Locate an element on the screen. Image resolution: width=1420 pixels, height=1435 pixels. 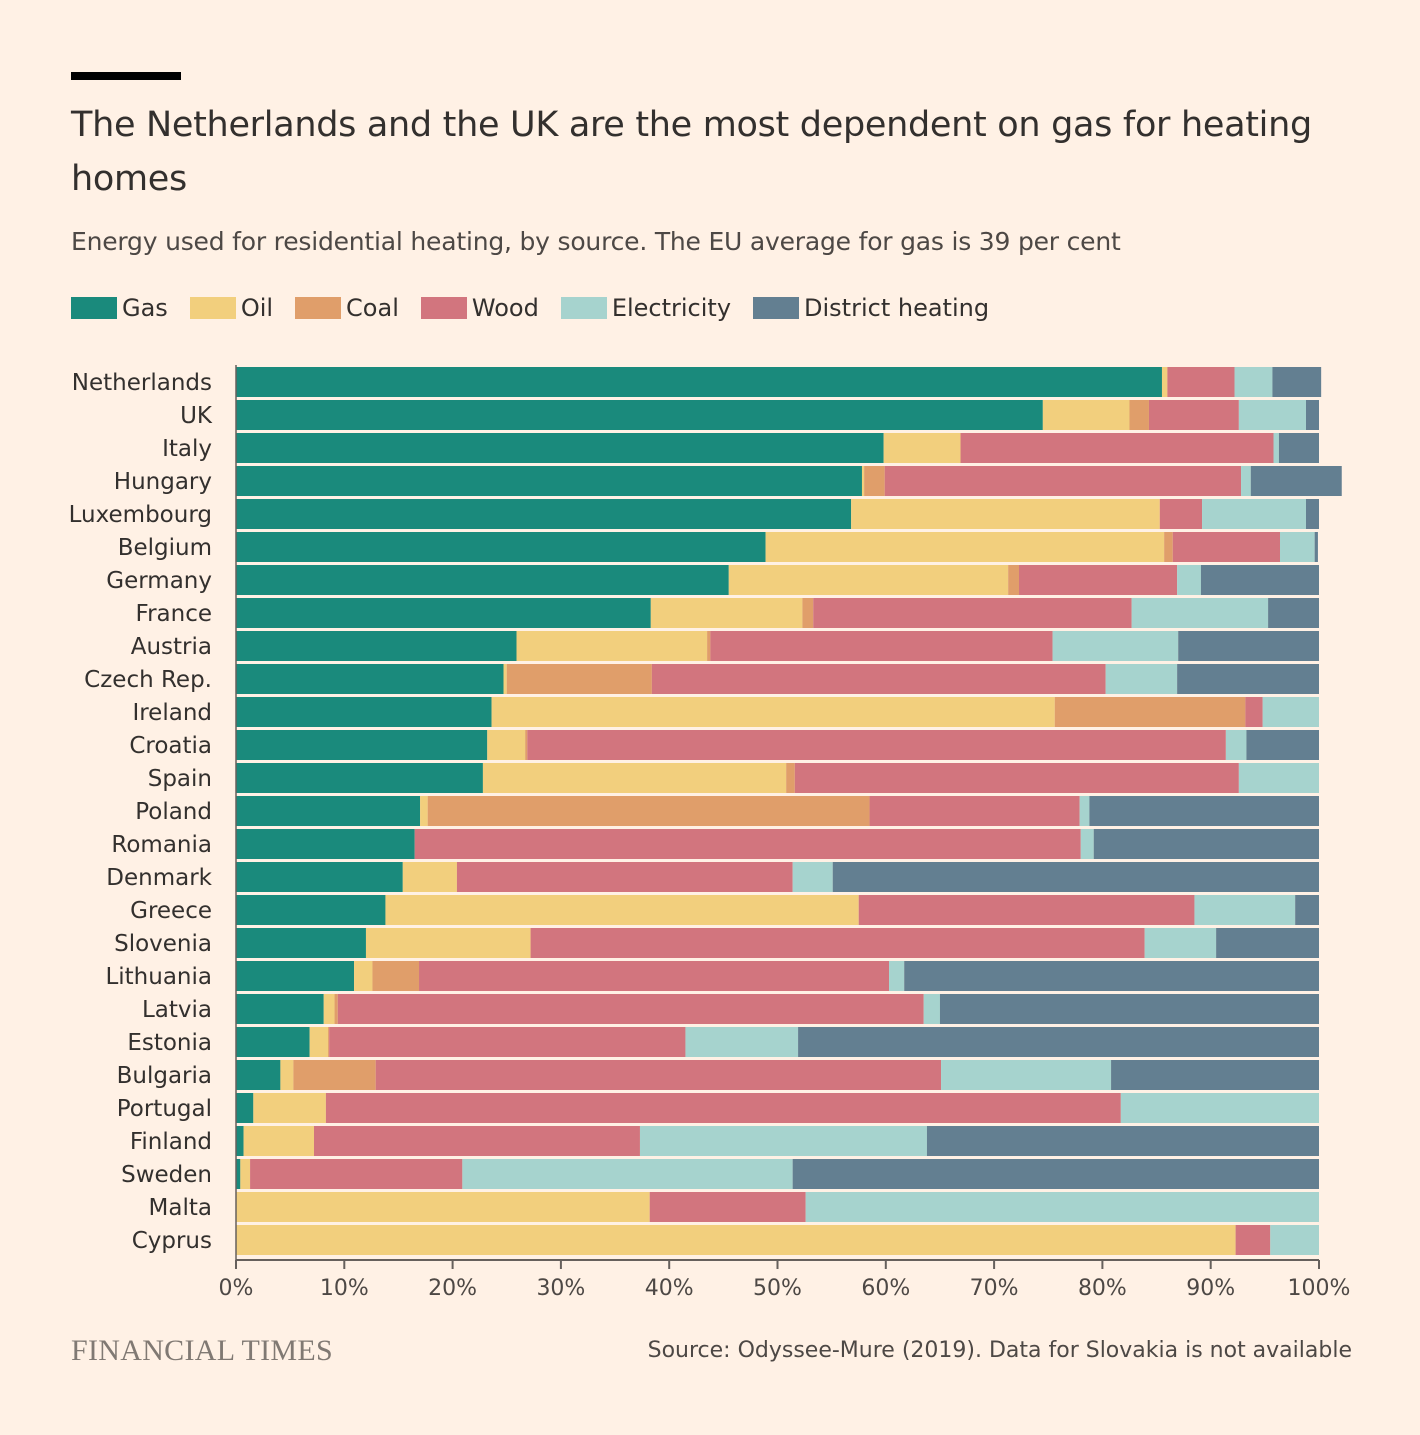
bar-austria-gas is located at coordinates (376, 646).